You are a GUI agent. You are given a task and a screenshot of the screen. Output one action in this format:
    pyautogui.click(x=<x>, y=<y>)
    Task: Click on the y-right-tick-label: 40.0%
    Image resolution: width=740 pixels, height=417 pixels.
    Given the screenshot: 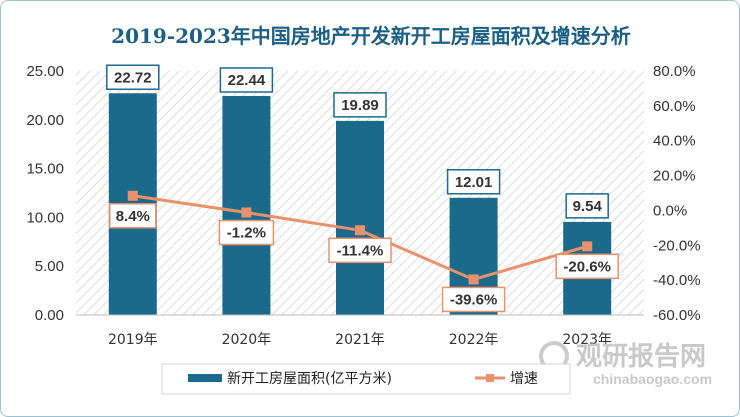 What is the action you would take?
    pyautogui.click(x=674, y=141)
    